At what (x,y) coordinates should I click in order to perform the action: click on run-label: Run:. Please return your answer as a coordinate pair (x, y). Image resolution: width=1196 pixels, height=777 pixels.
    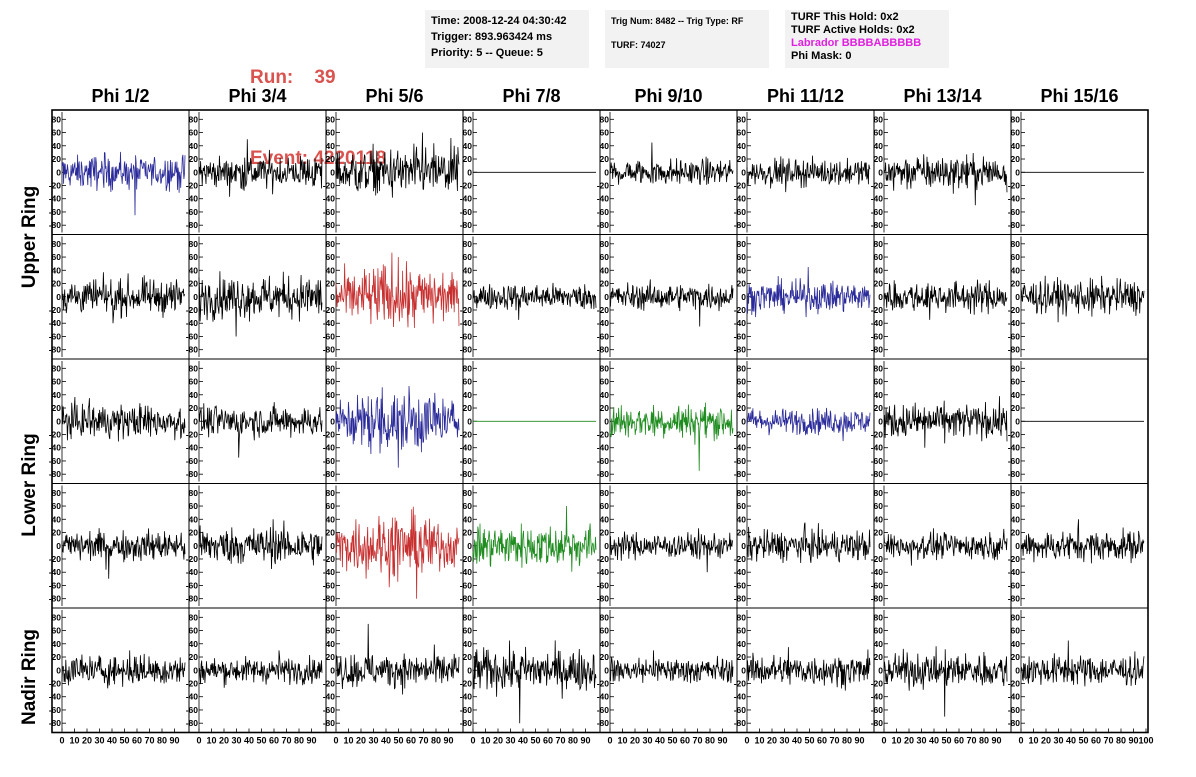
    Looking at the image, I should click on (272, 77).